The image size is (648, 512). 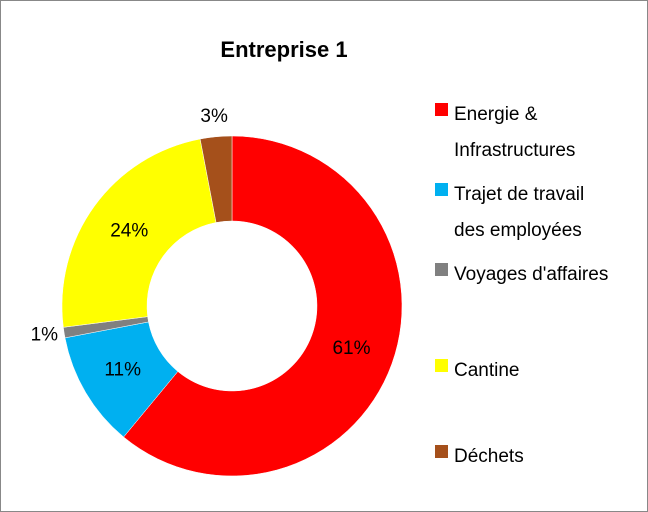 I want to click on data-label: 61%, so click(x=351, y=348).